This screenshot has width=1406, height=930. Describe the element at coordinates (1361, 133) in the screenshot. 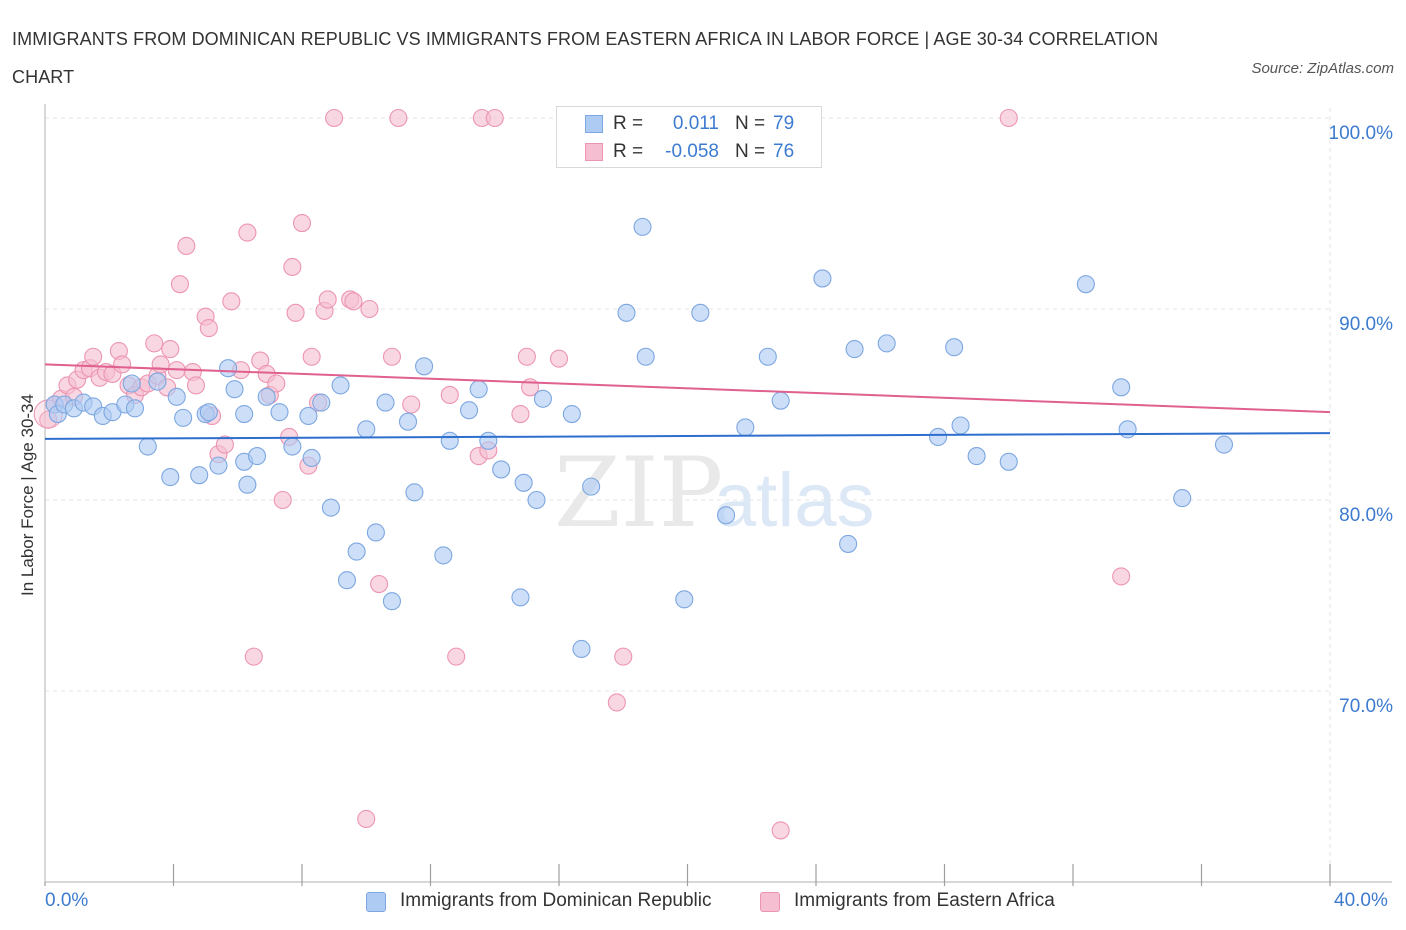

I see `y-tick-label: 100.0%` at that location.